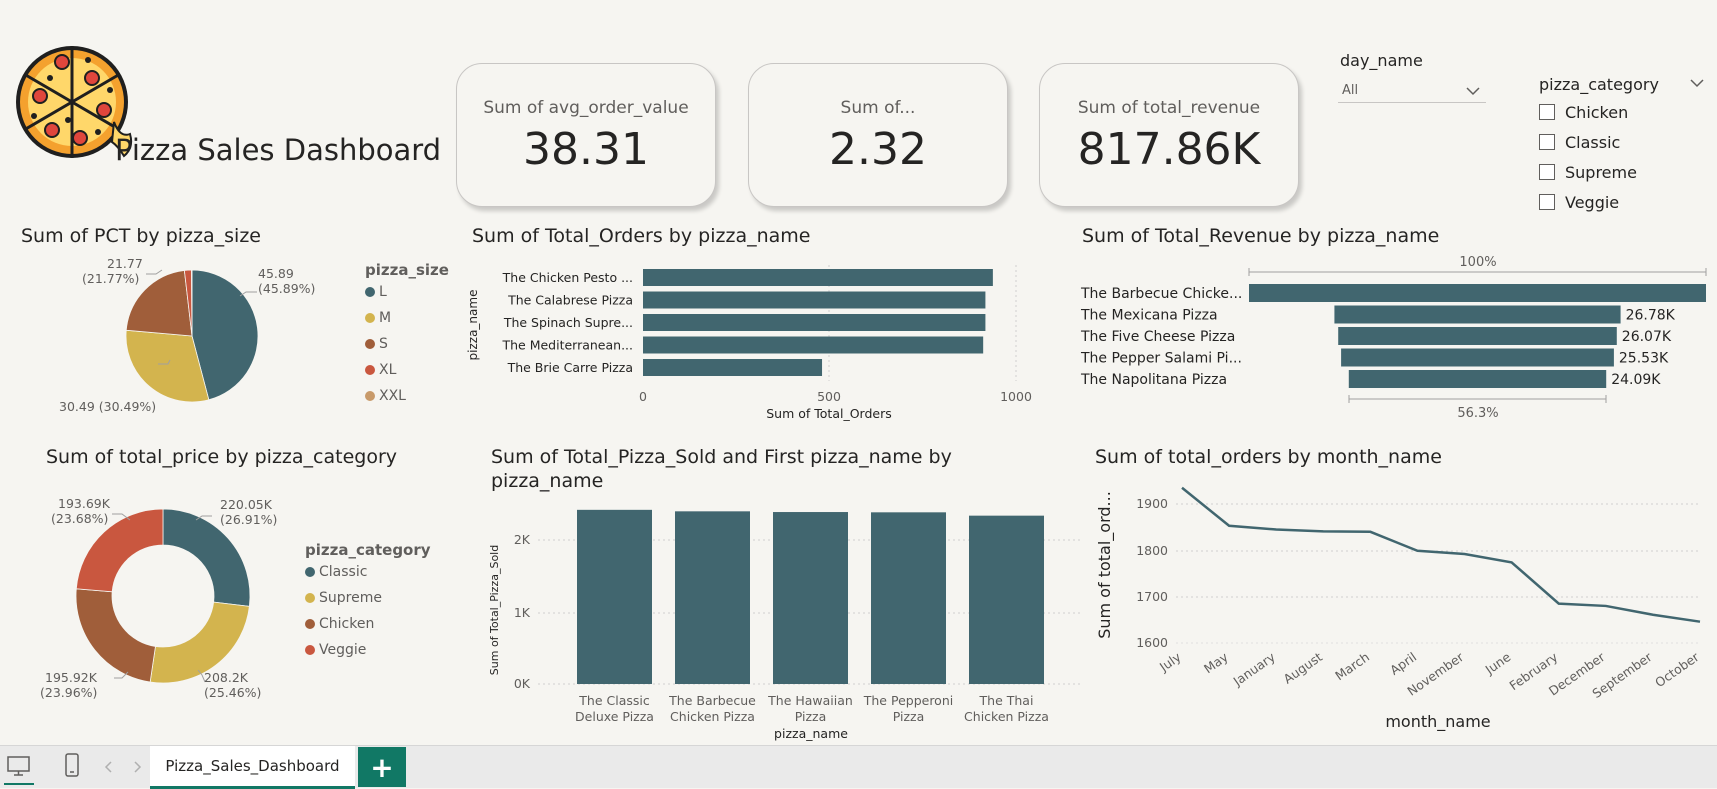 Image resolution: width=1717 pixels, height=789 pixels. I want to click on legend-item-xxl: XXL, so click(407, 396).